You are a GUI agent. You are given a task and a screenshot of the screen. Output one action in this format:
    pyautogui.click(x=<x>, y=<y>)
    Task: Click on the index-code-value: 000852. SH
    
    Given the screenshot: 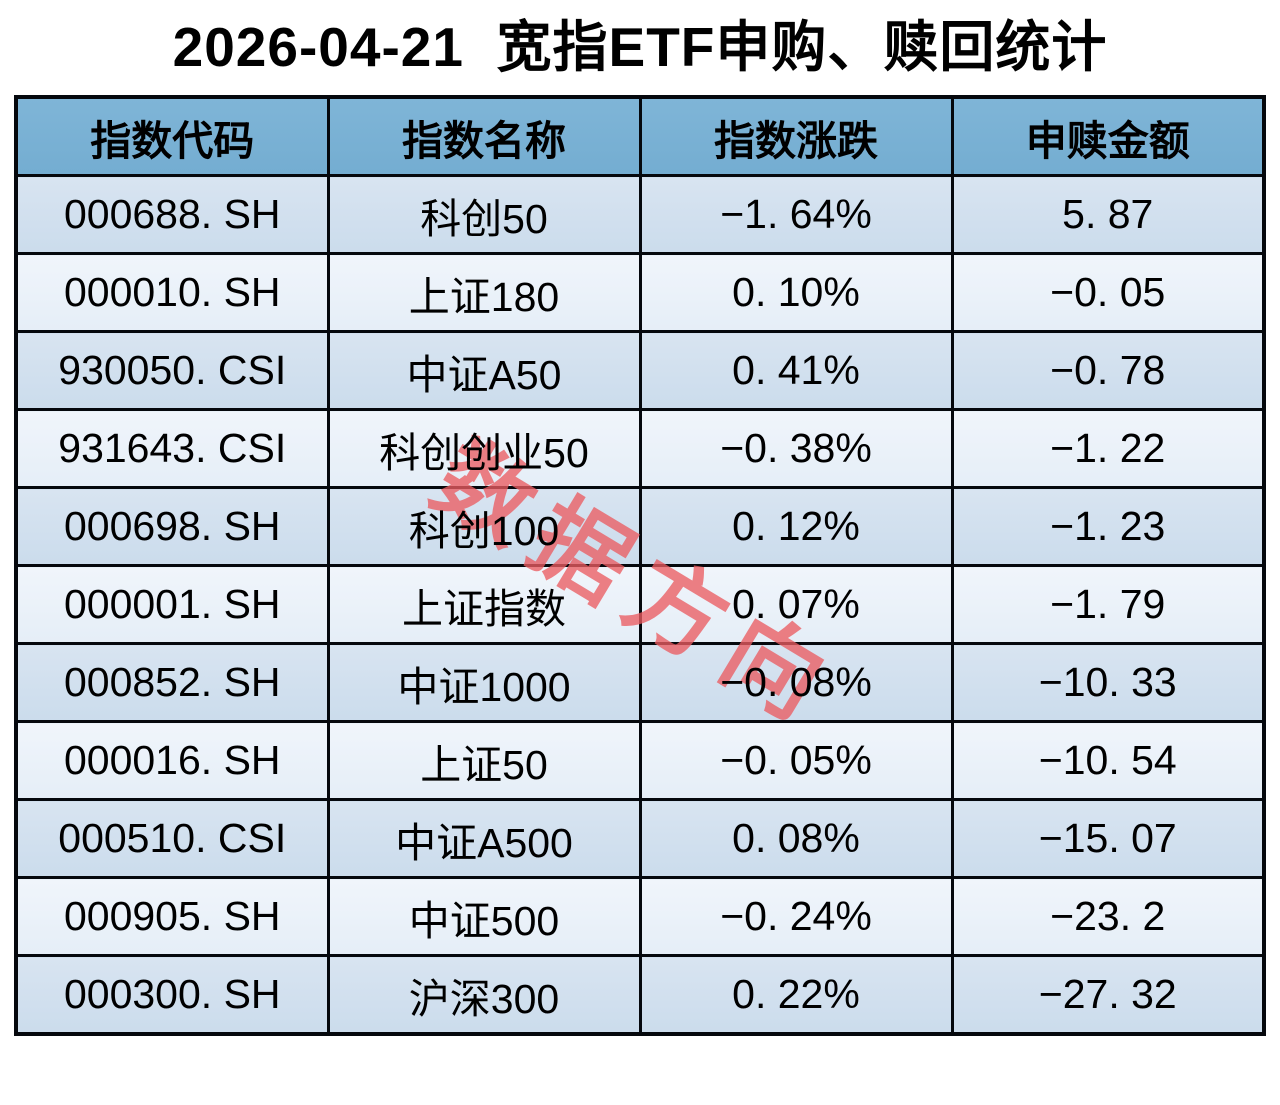 What is the action you would take?
    pyautogui.click(x=172, y=682)
    